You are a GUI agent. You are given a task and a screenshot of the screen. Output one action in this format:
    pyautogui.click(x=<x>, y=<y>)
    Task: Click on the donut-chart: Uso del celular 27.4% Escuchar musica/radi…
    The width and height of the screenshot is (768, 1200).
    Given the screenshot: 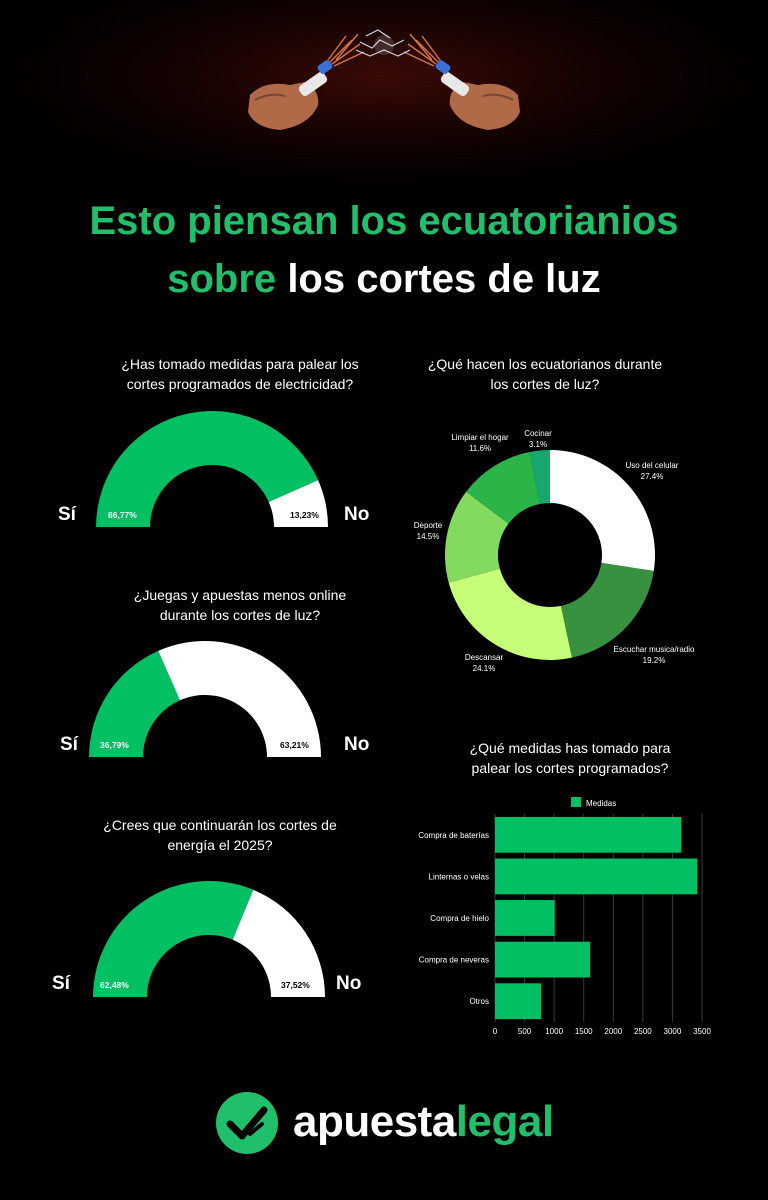 What is the action you would take?
    pyautogui.click(x=554, y=551)
    